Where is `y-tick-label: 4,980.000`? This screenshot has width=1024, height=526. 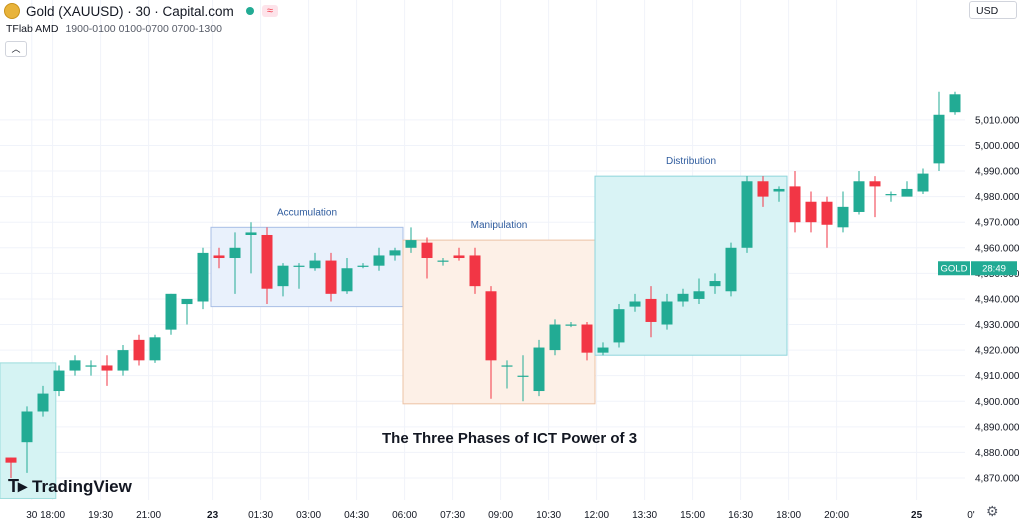 y-tick-label: 4,980.000 is located at coordinates (997, 197).